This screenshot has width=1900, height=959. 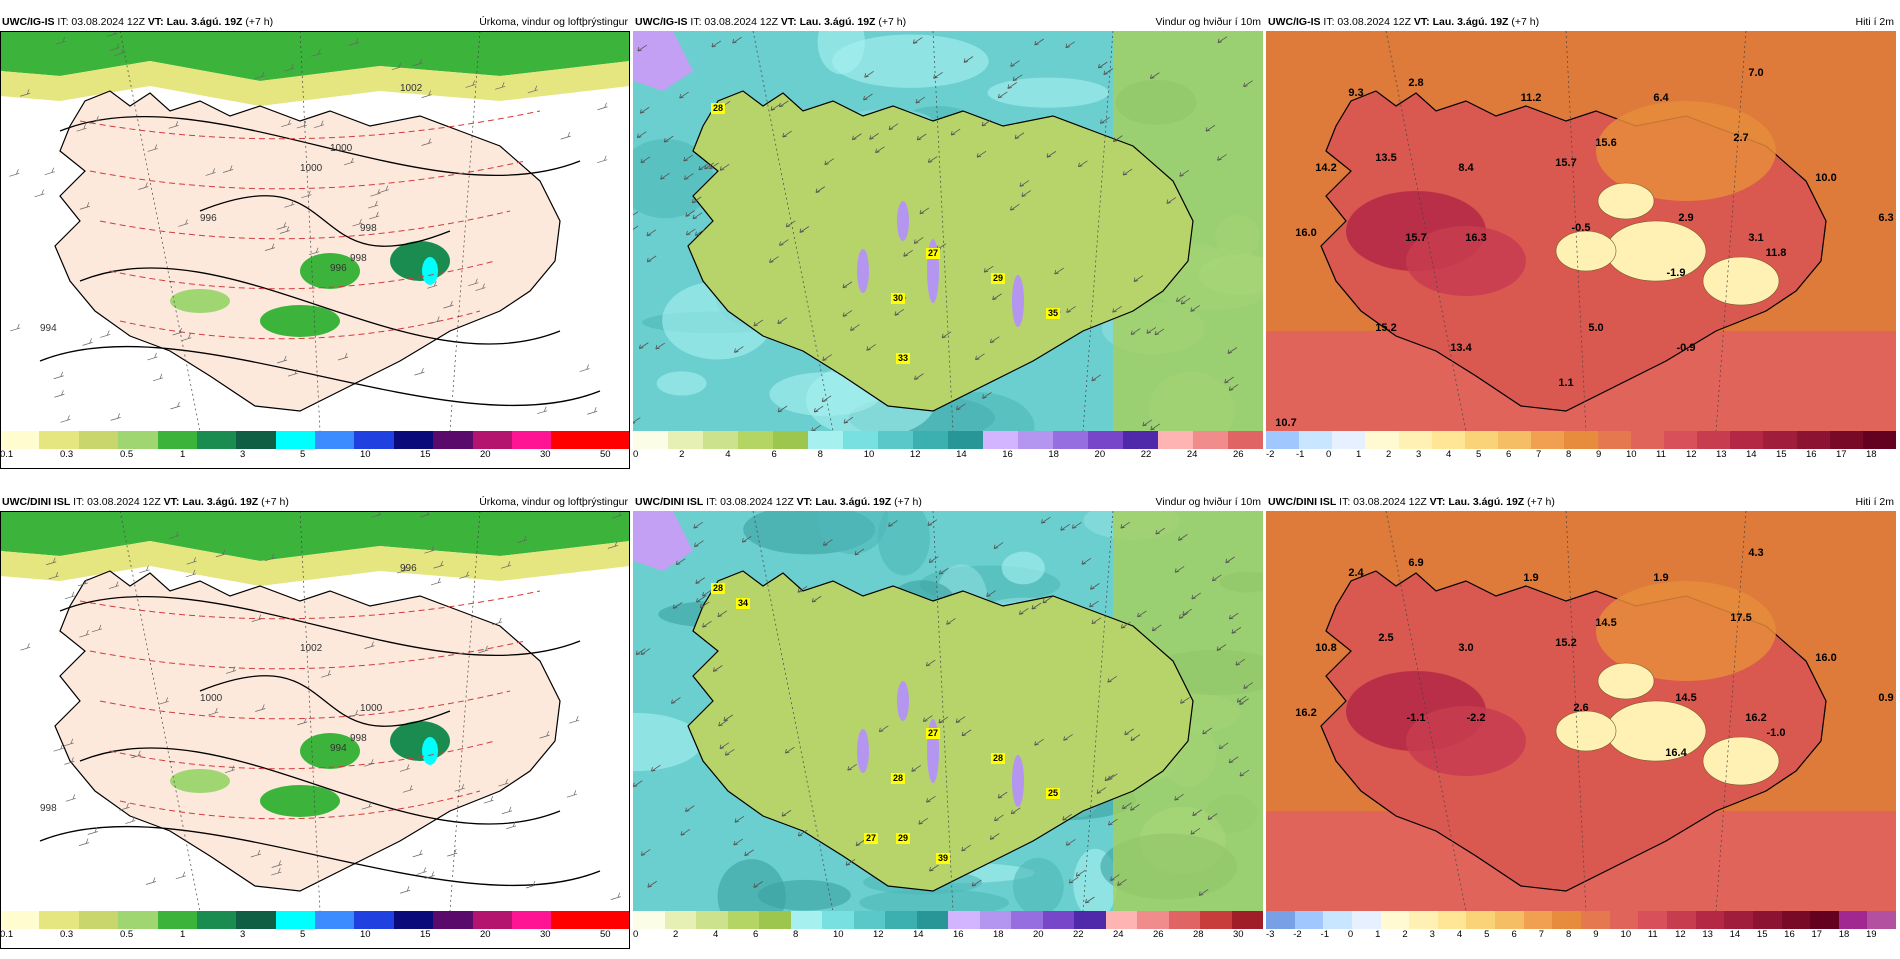 What do you see at coordinates (1514, 934) in the screenshot?
I see `color-scale-tick: 6` at bounding box center [1514, 934].